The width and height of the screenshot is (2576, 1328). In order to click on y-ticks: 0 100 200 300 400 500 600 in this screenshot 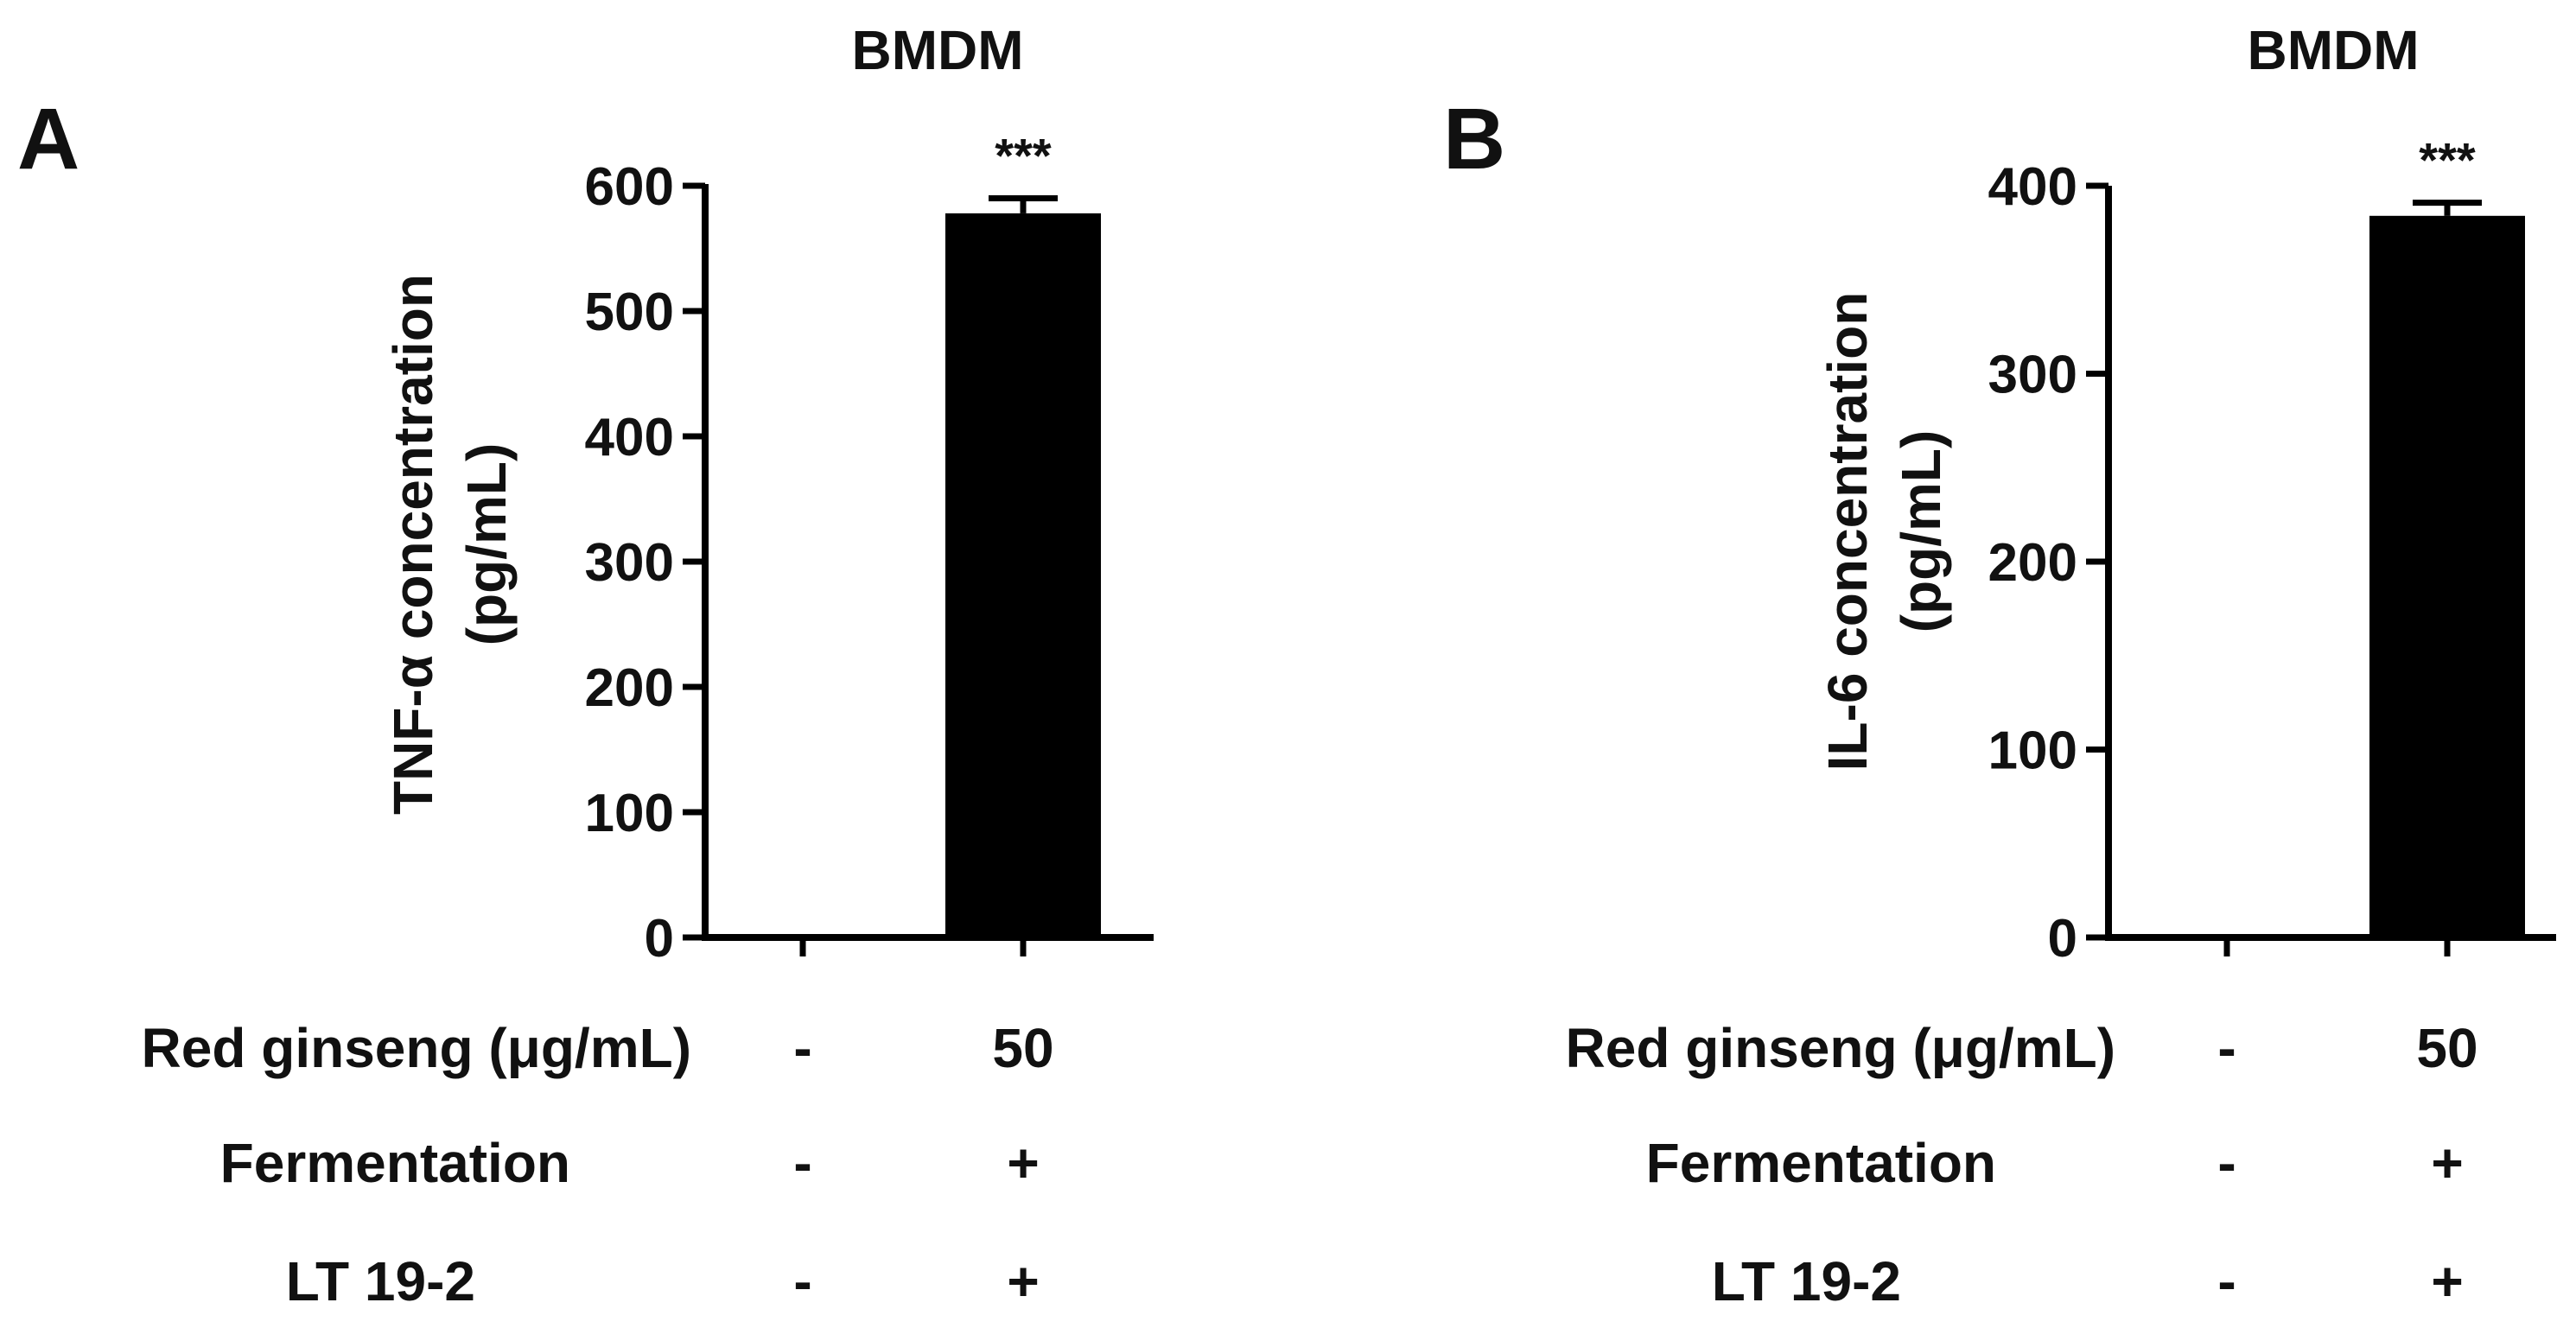, I will do `click(645, 563)`.